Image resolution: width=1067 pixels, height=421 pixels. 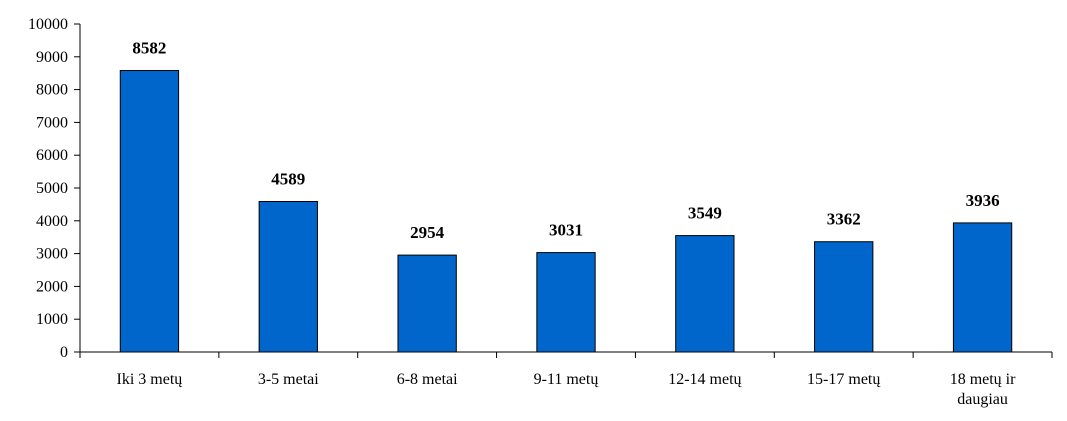 What do you see at coordinates (52, 254) in the screenshot?
I see `y-tick-label: 3000` at bounding box center [52, 254].